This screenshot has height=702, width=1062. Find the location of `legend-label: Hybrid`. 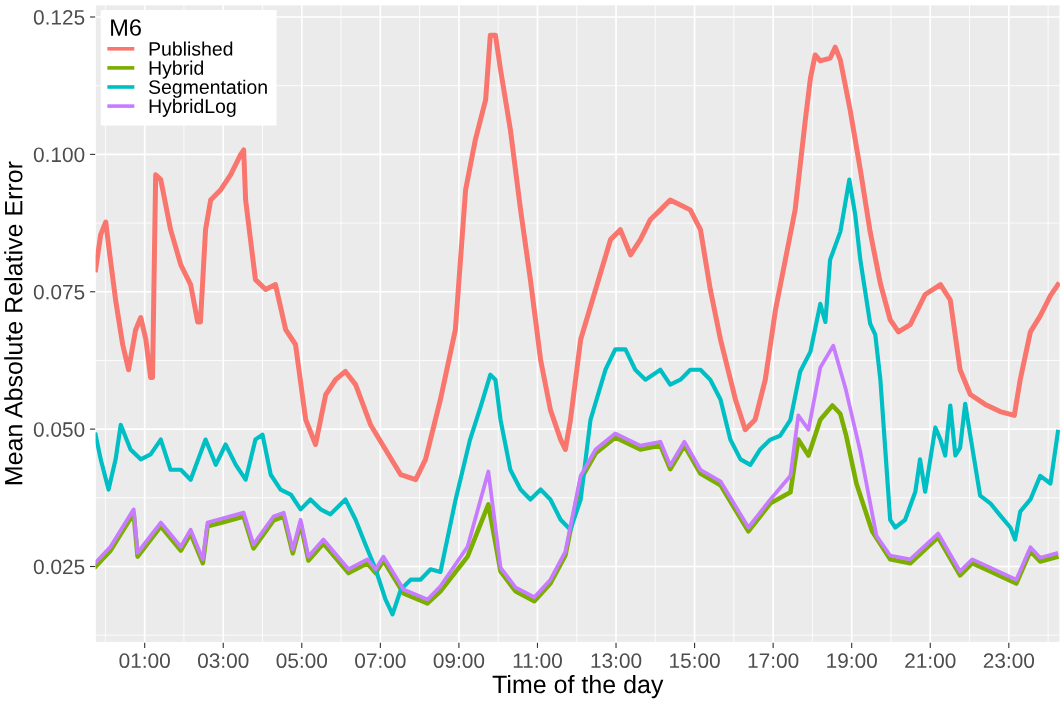

legend-label: Hybrid is located at coordinates (176, 69).